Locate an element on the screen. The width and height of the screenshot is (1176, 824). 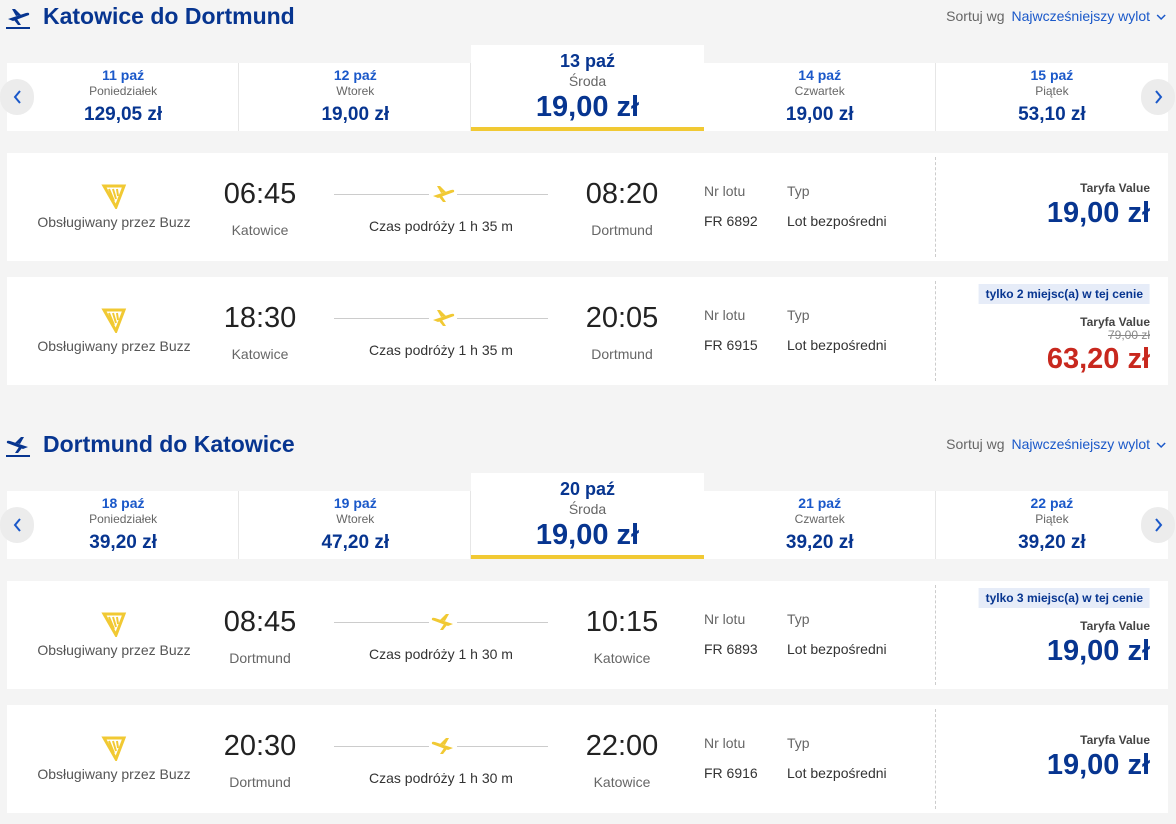
arrival-time: 10:15 is located at coordinates (622, 622).